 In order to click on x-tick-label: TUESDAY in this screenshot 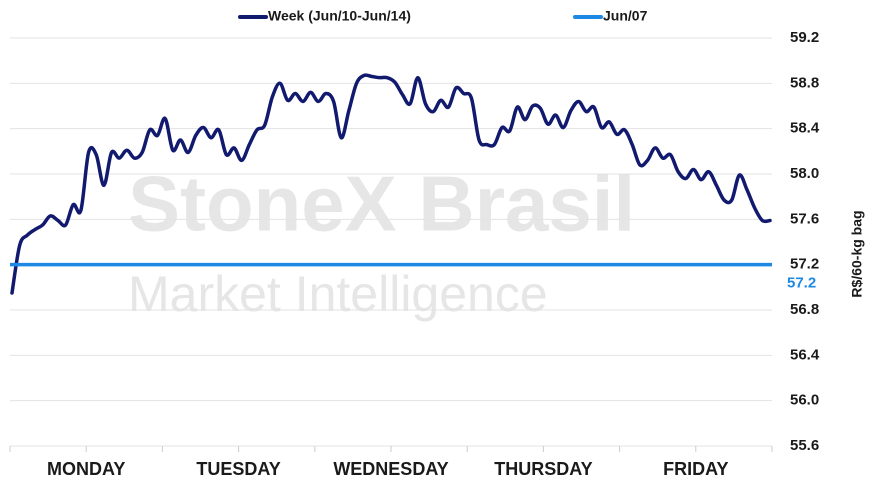, I will do `click(238, 469)`.